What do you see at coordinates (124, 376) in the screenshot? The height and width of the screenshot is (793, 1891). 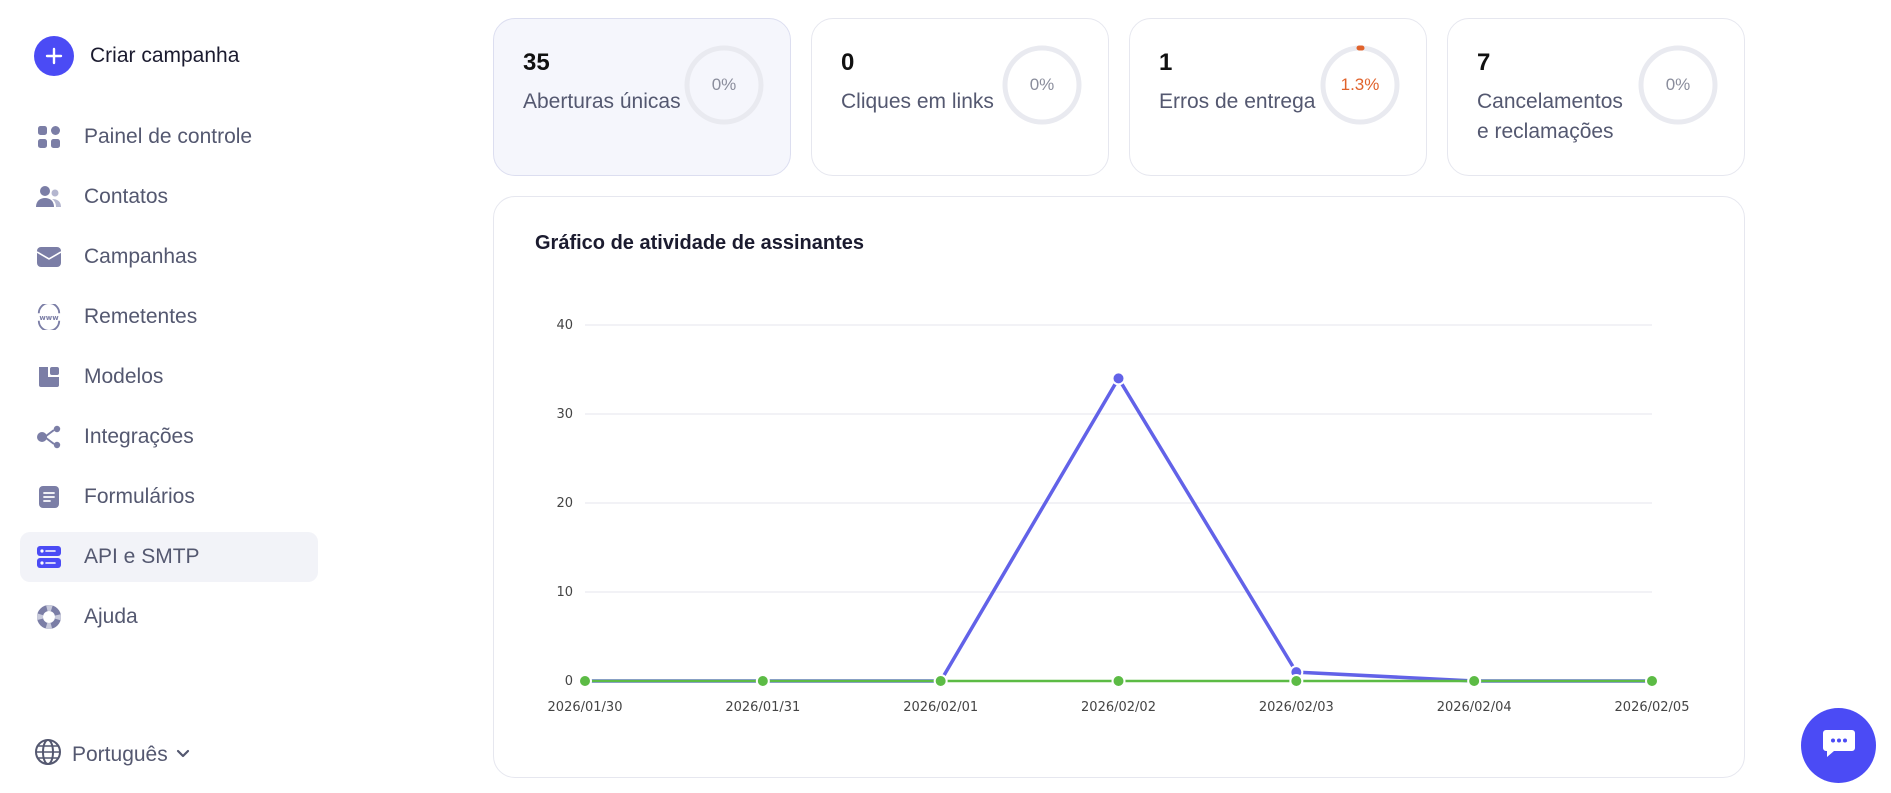 I see `sidebar-item-label: Modelos` at bounding box center [124, 376].